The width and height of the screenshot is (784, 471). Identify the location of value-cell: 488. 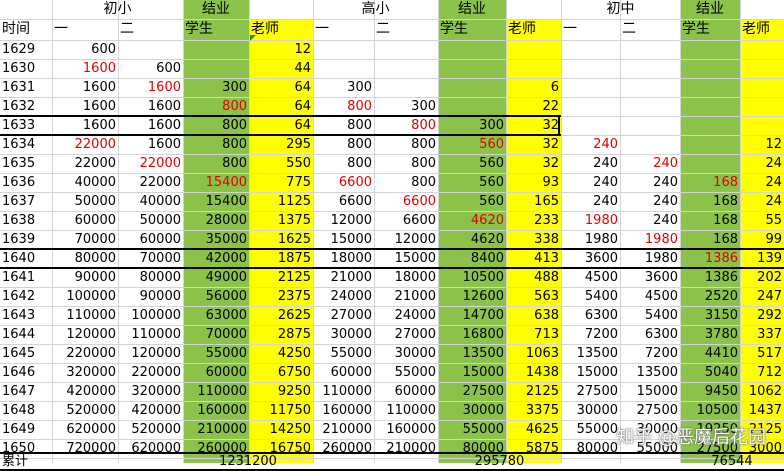
(546, 277).